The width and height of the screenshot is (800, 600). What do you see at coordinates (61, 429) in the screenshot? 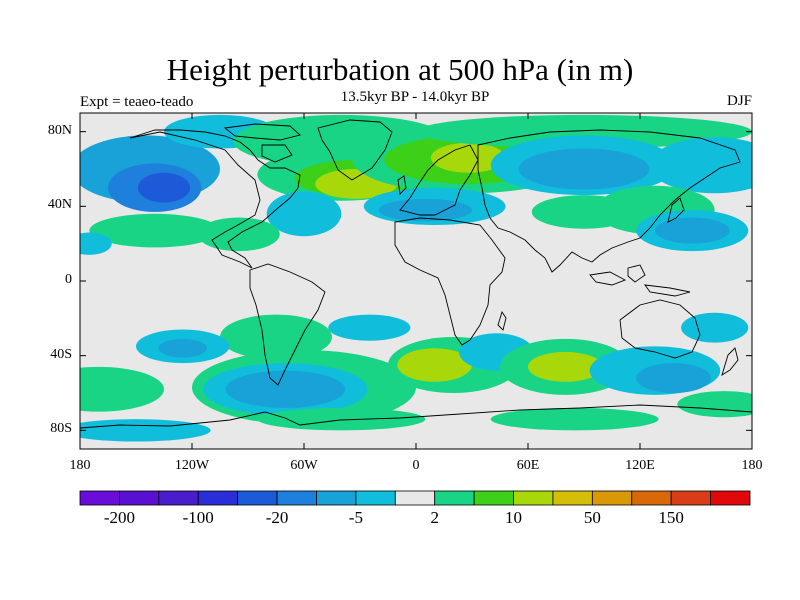
I see `lat-label-4: 80S` at bounding box center [61, 429].